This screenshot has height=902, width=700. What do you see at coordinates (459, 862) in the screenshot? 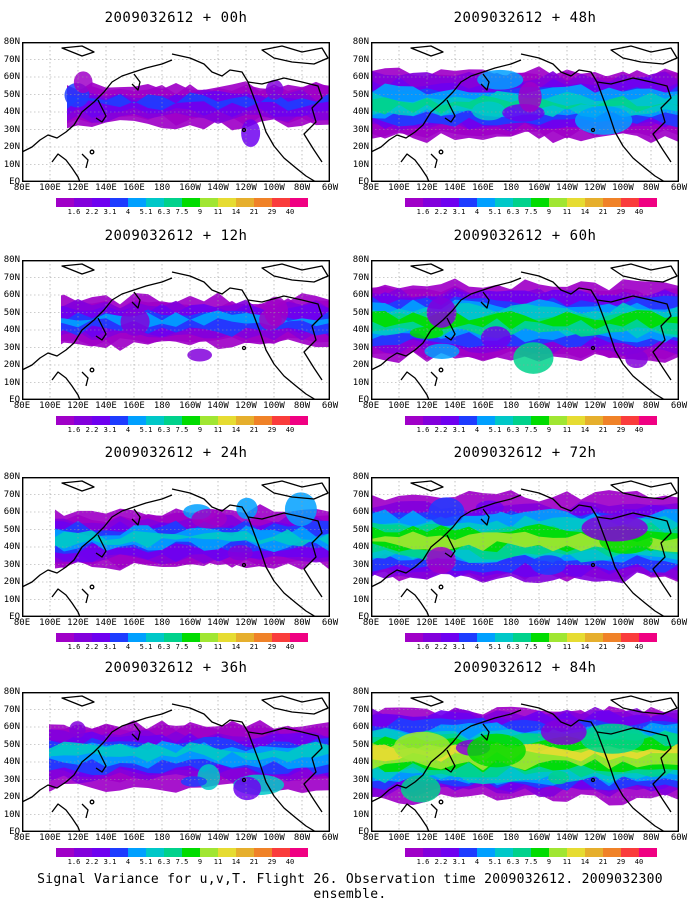
I see `colorbar-label: 3.1` at bounding box center [459, 862].